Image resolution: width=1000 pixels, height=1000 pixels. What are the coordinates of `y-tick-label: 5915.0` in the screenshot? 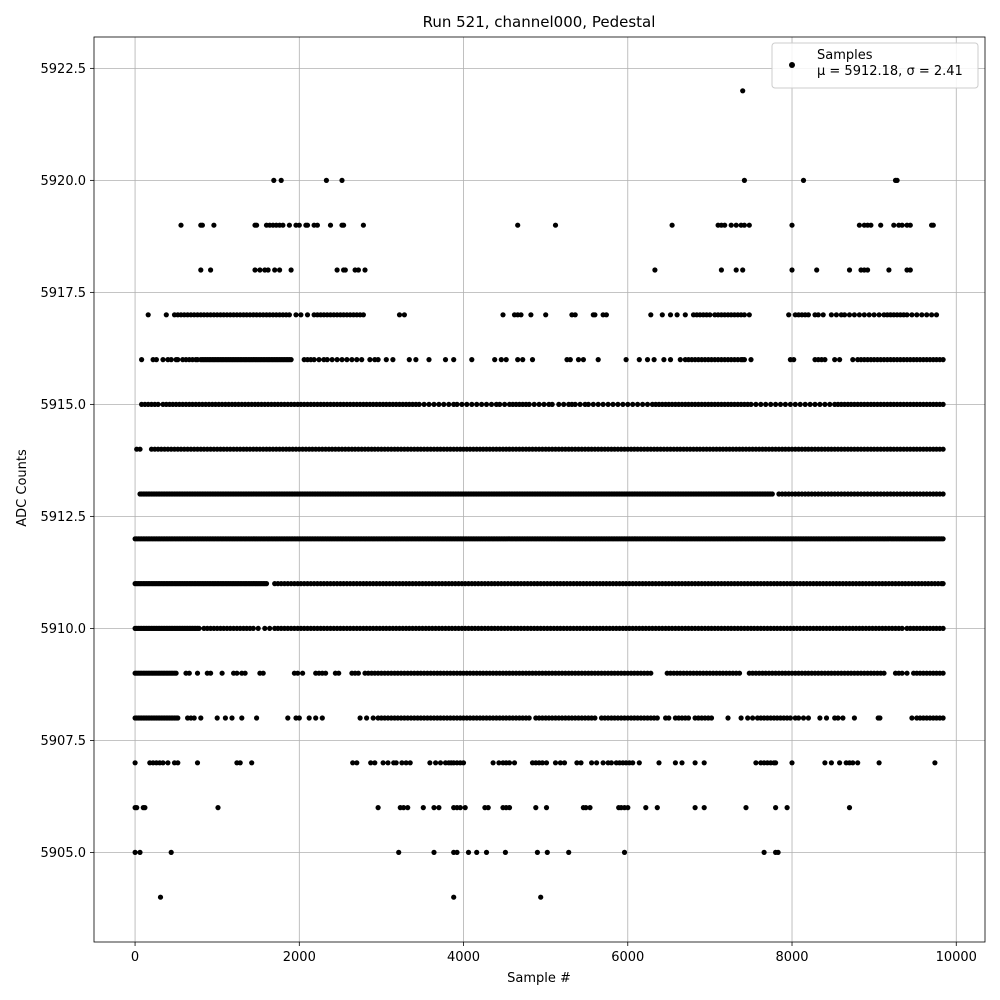 It's located at (64, 405).